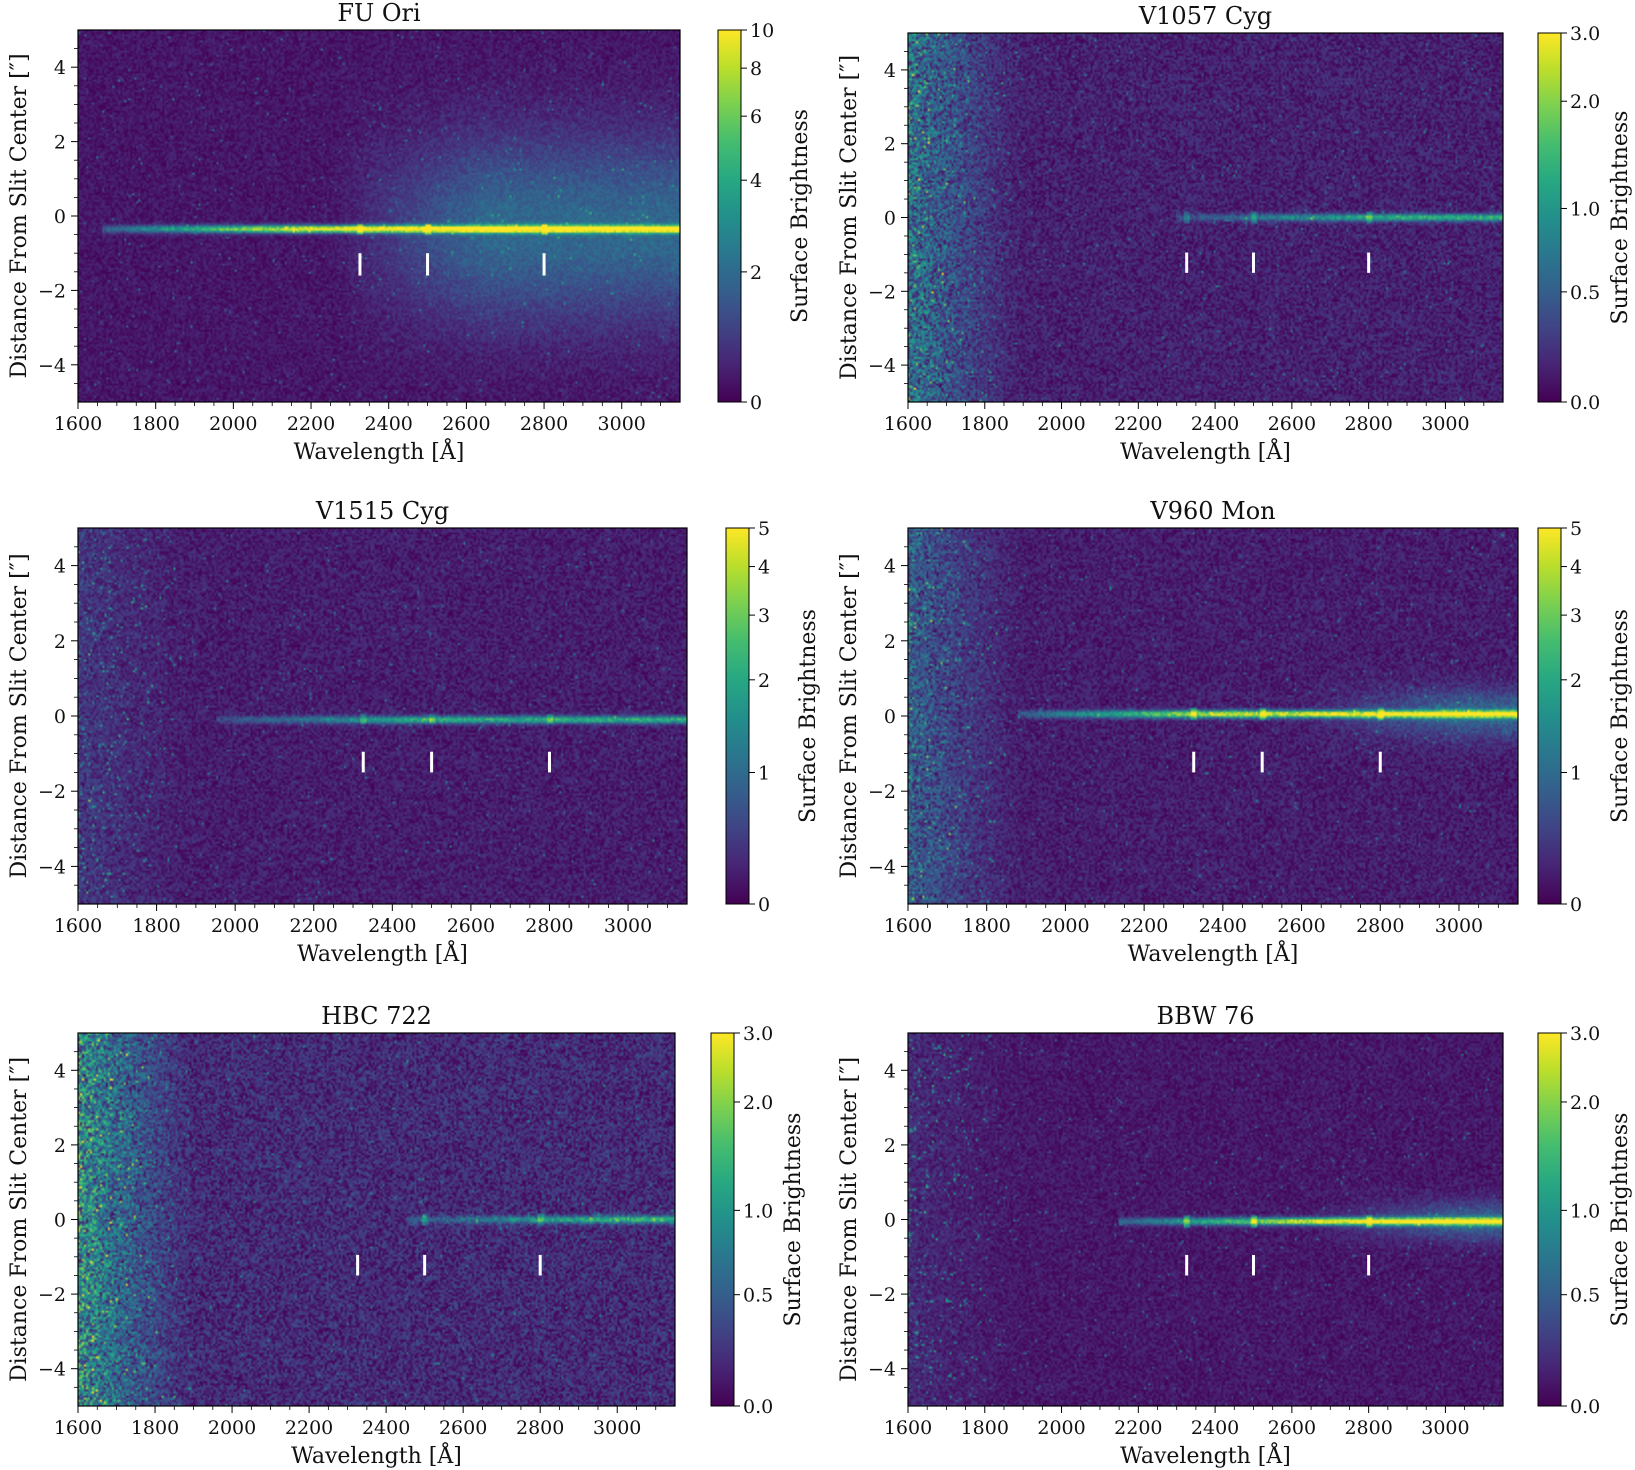 The height and width of the screenshot is (1470, 1635). I want to click on chart-title: V960 Mon, so click(1212, 511).